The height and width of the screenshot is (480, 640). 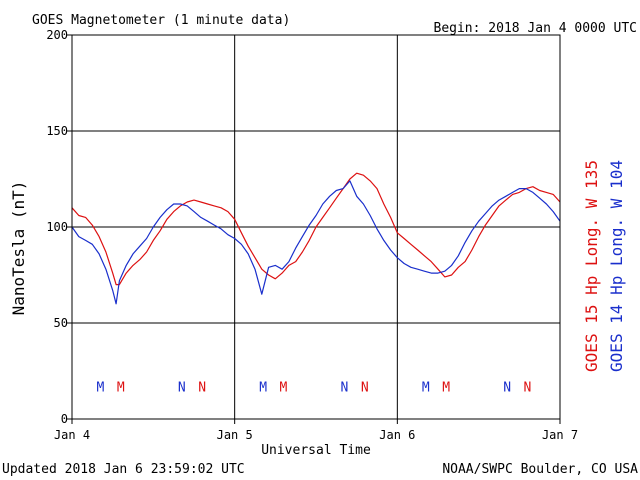 I want to click on marker-m-8: M, so click(x=426, y=387).